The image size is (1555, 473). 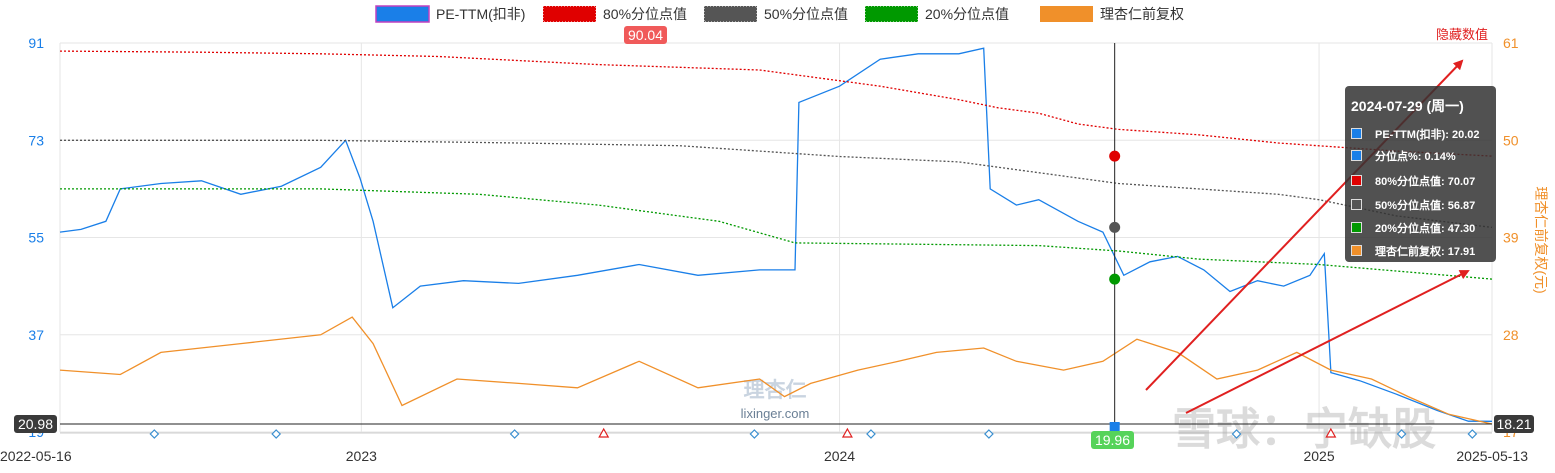 What do you see at coordinates (361, 456) in the screenshot?
I see `x-tick-label: 2023` at bounding box center [361, 456].